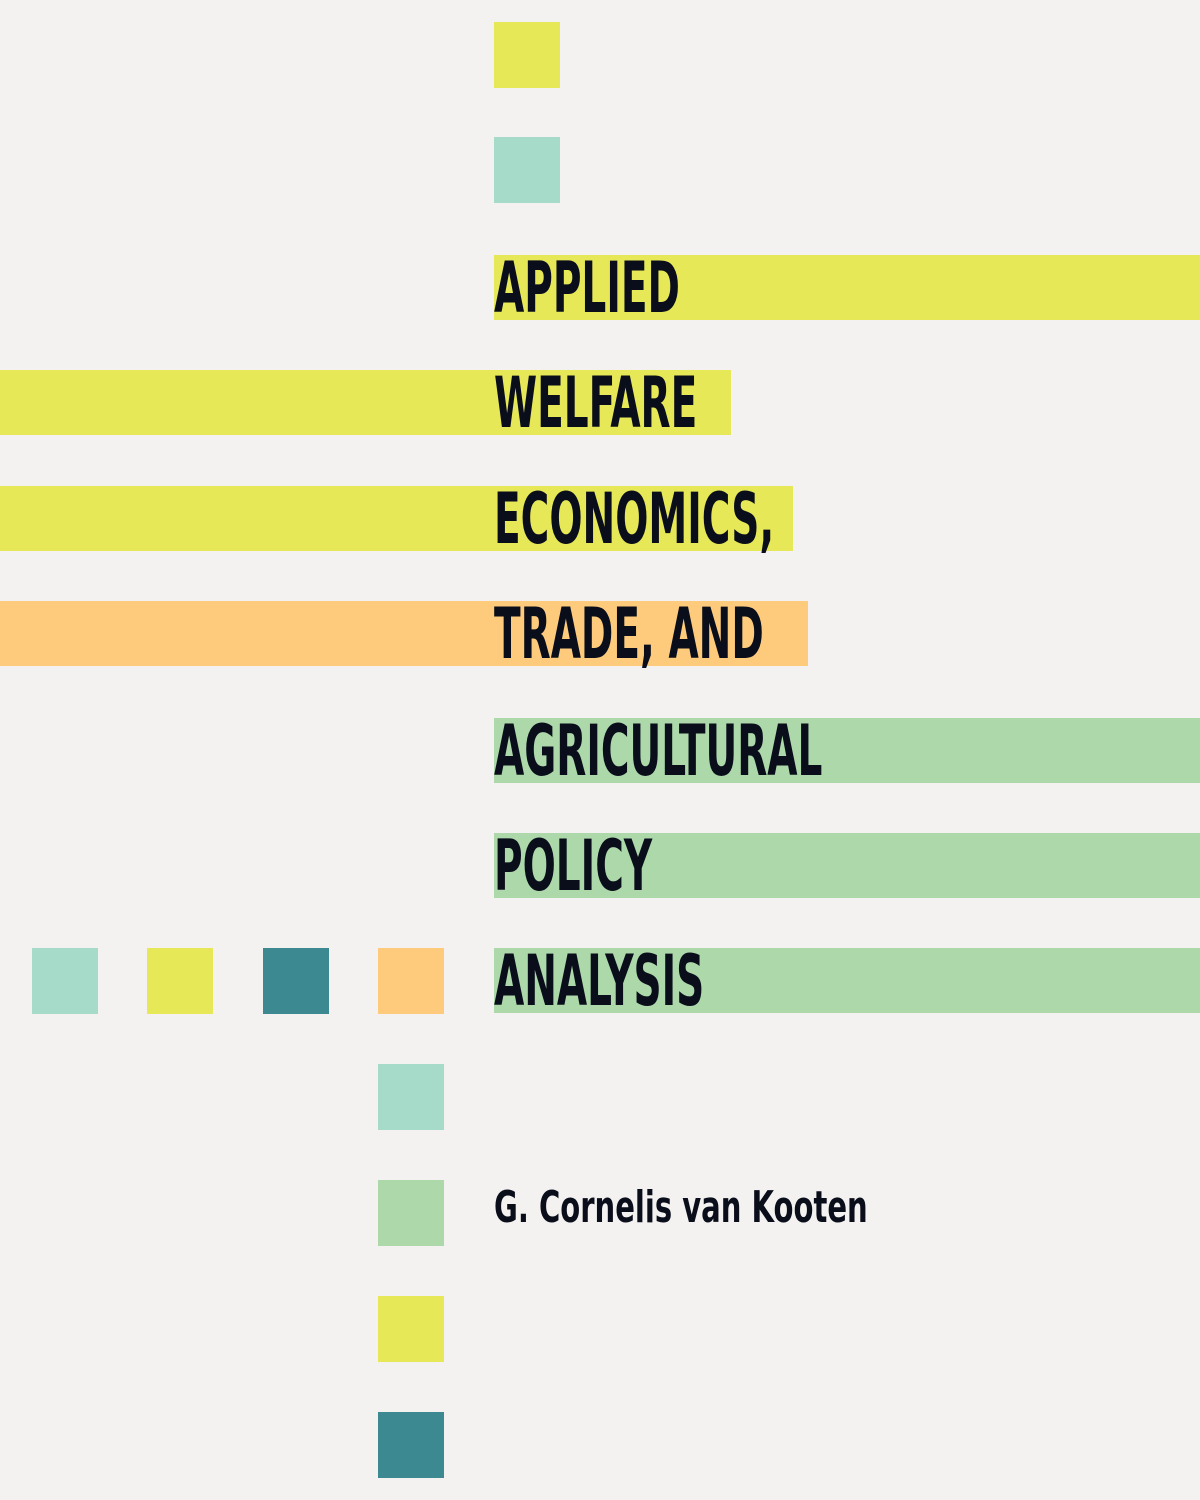 The width and height of the screenshot is (1200, 1500). Describe the element at coordinates (596, 403) in the screenshot. I see `title-line-2: WELFARE` at that location.